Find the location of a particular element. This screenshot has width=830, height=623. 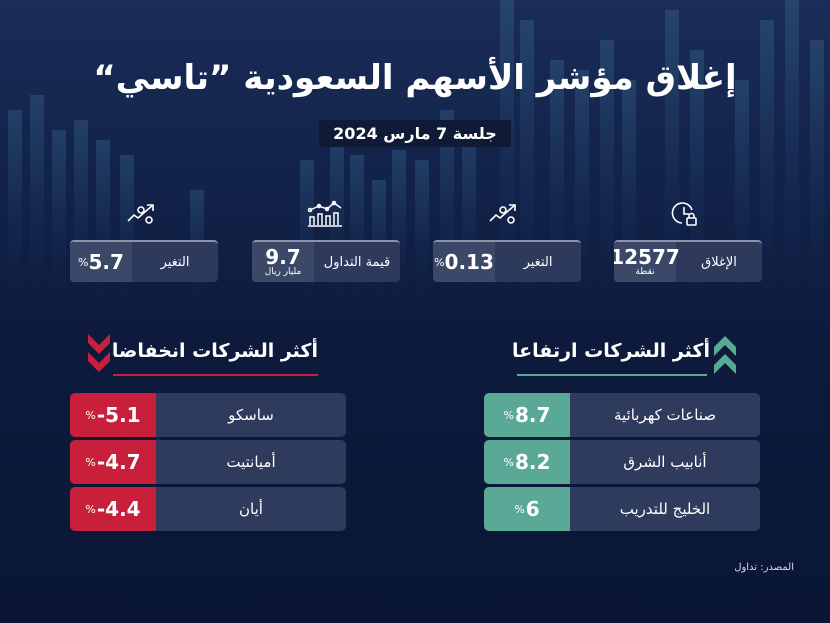

company-name: ساسكو is located at coordinates (251, 415).